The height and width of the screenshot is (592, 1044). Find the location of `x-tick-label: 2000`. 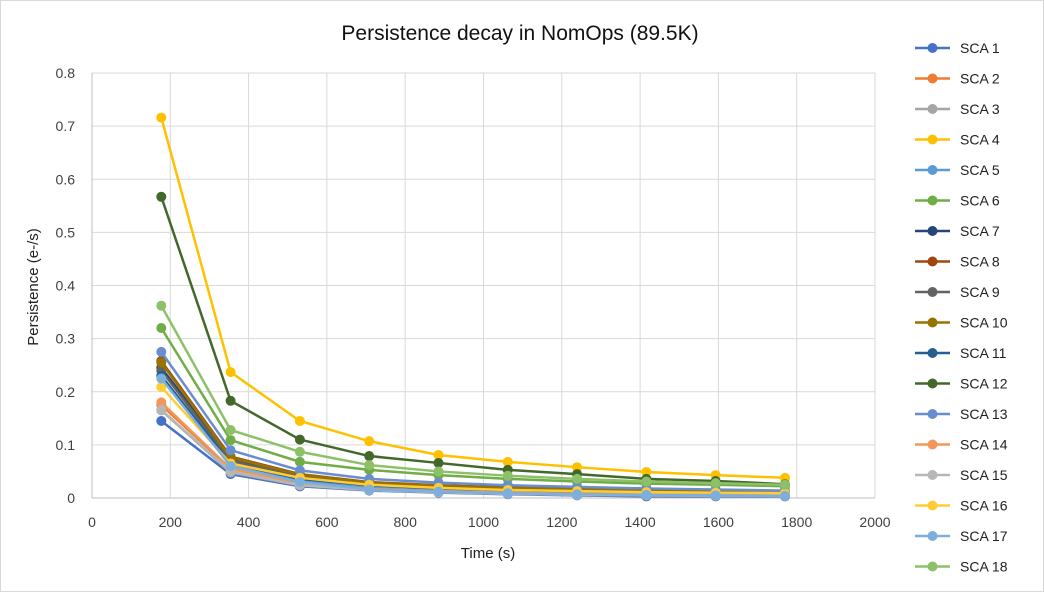

x-tick-label: 2000 is located at coordinates (874, 522).